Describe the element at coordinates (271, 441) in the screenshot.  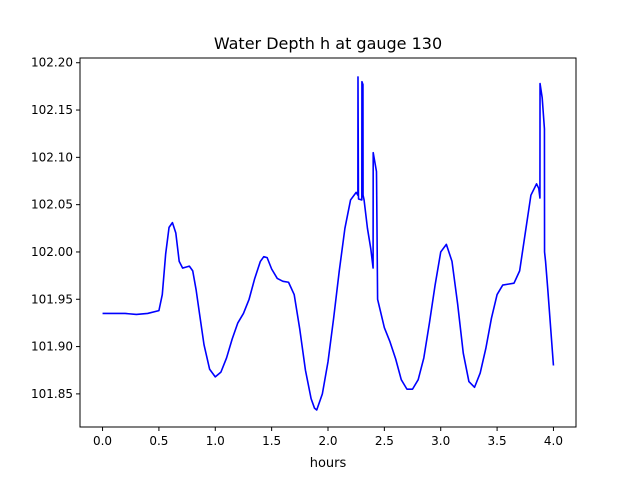
I see `x-tick-label: 1.5` at that location.